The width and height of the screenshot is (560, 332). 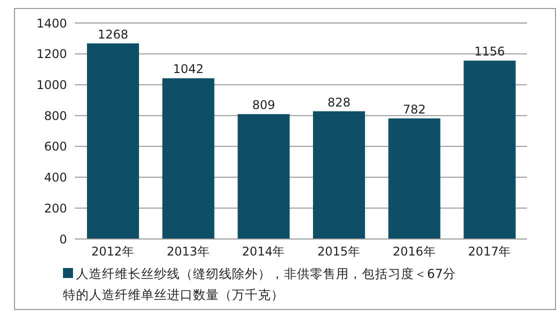 I want to click on data-label: 782, so click(x=414, y=109).